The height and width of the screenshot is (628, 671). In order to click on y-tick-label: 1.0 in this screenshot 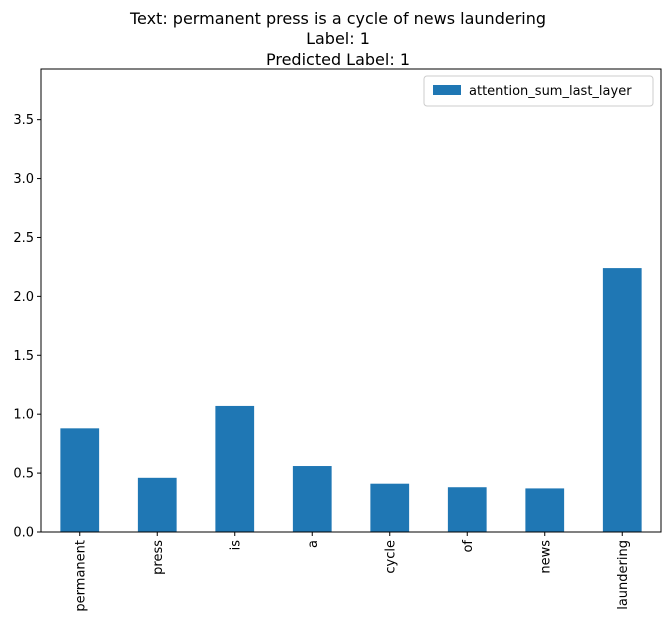, I will do `click(23, 415)`.